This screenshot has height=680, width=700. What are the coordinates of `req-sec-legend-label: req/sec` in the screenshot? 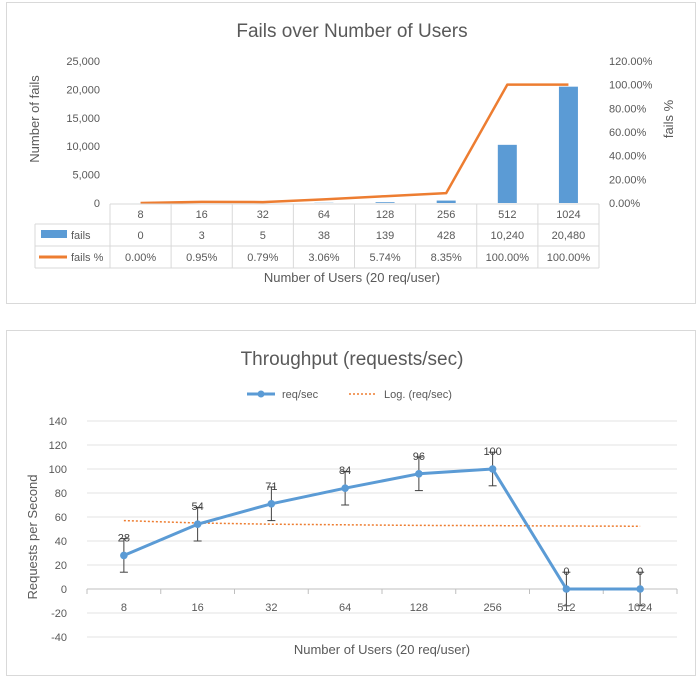 It's located at (300, 395).